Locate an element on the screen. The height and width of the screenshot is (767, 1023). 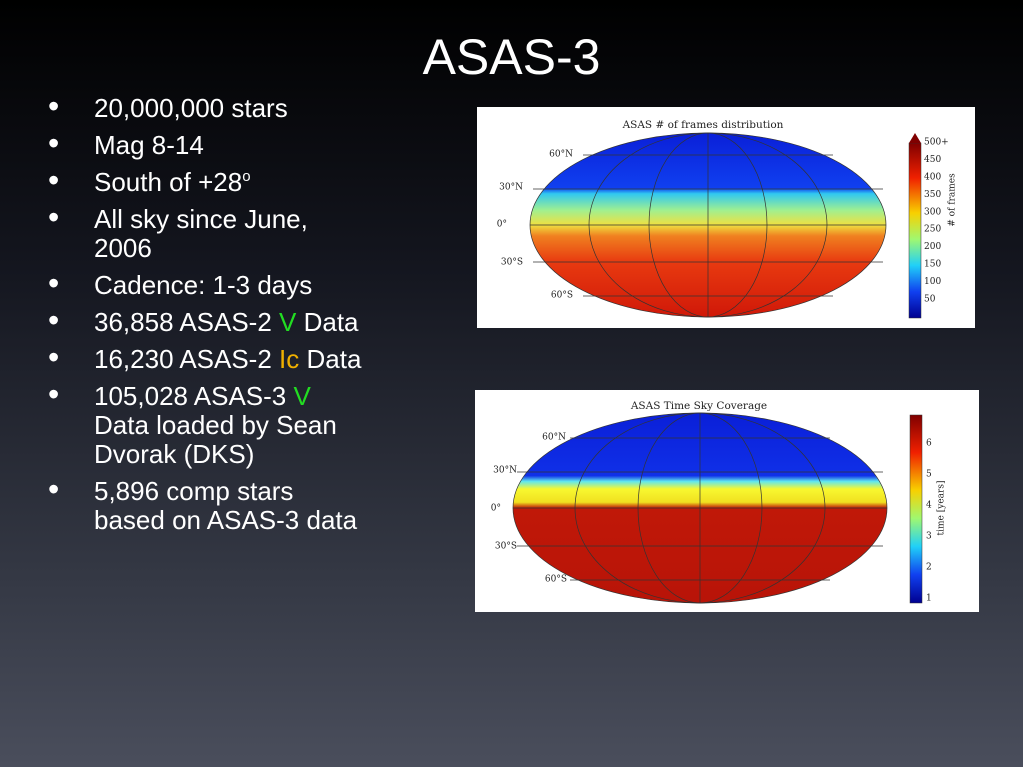
bullet: Cadence: 1-3 days is located at coordinates (204, 284).